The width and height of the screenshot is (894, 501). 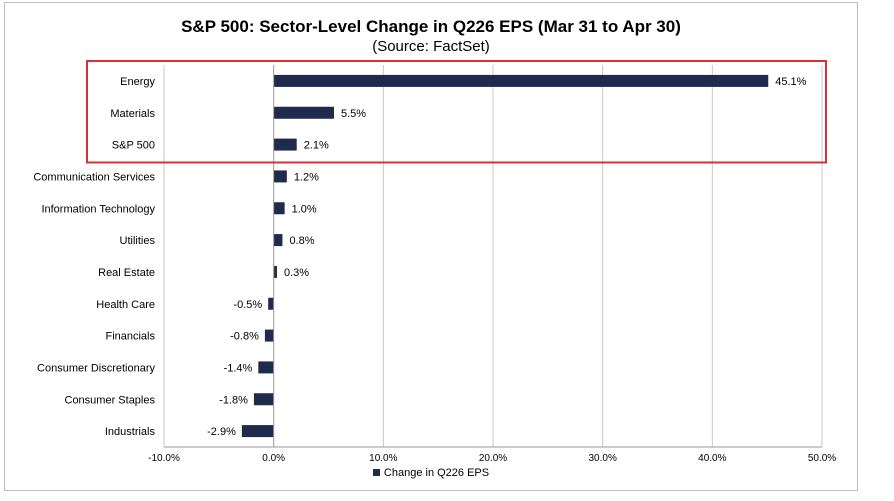 I want to click on data-label: 5.5%, so click(x=353, y=114).